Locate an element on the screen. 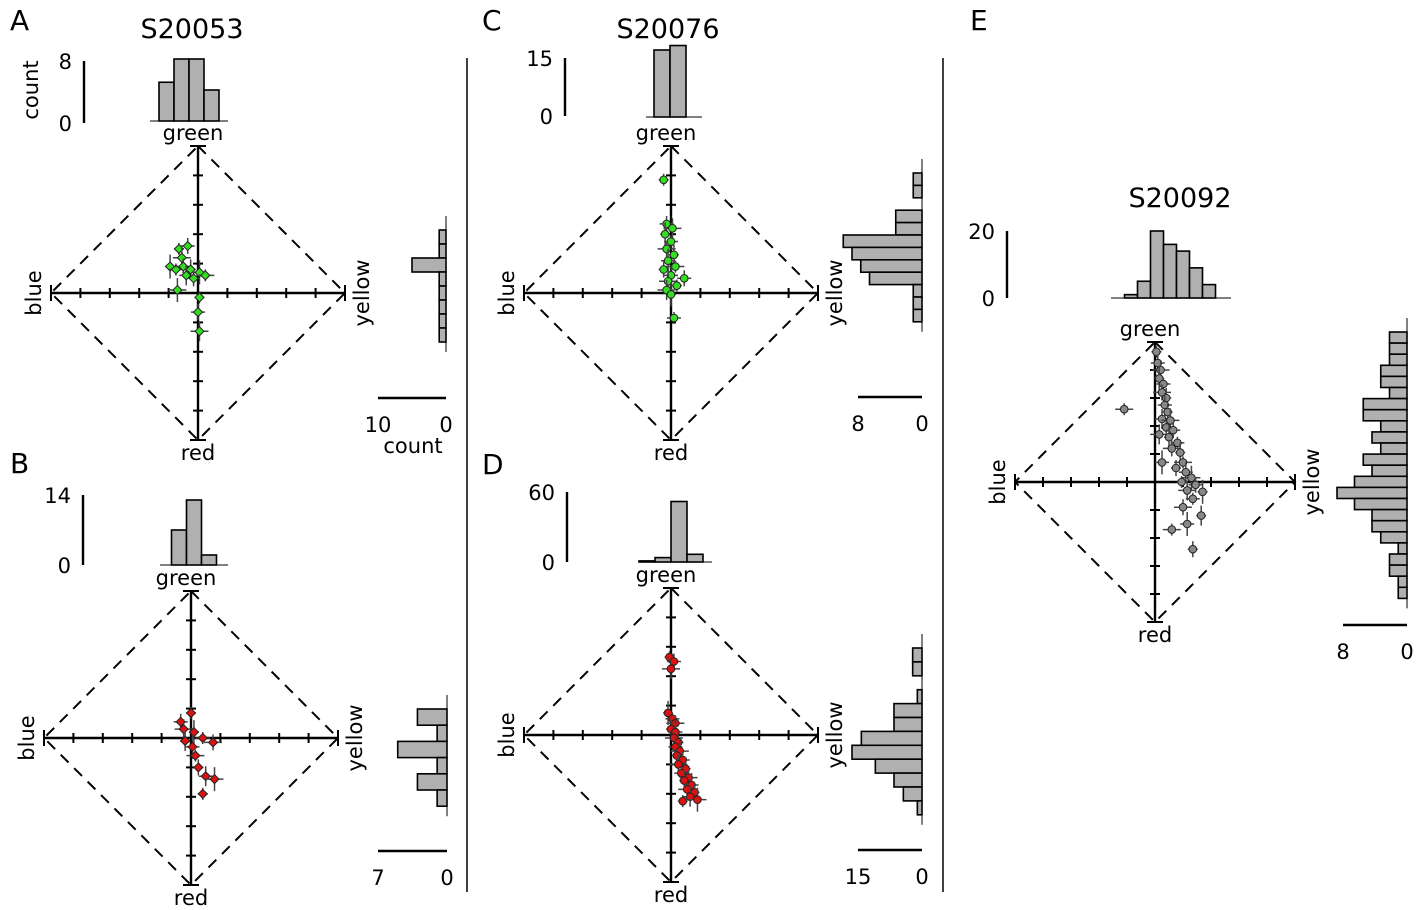 The height and width of the screenshot is (910, 1423). top-hist-scale-max: 14 is located at coordinates (57, 496).